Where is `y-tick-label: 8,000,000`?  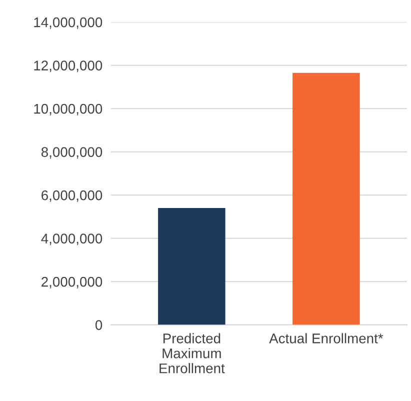 y-tick-label: 8,000,000 is located at coordinates (71, 153).